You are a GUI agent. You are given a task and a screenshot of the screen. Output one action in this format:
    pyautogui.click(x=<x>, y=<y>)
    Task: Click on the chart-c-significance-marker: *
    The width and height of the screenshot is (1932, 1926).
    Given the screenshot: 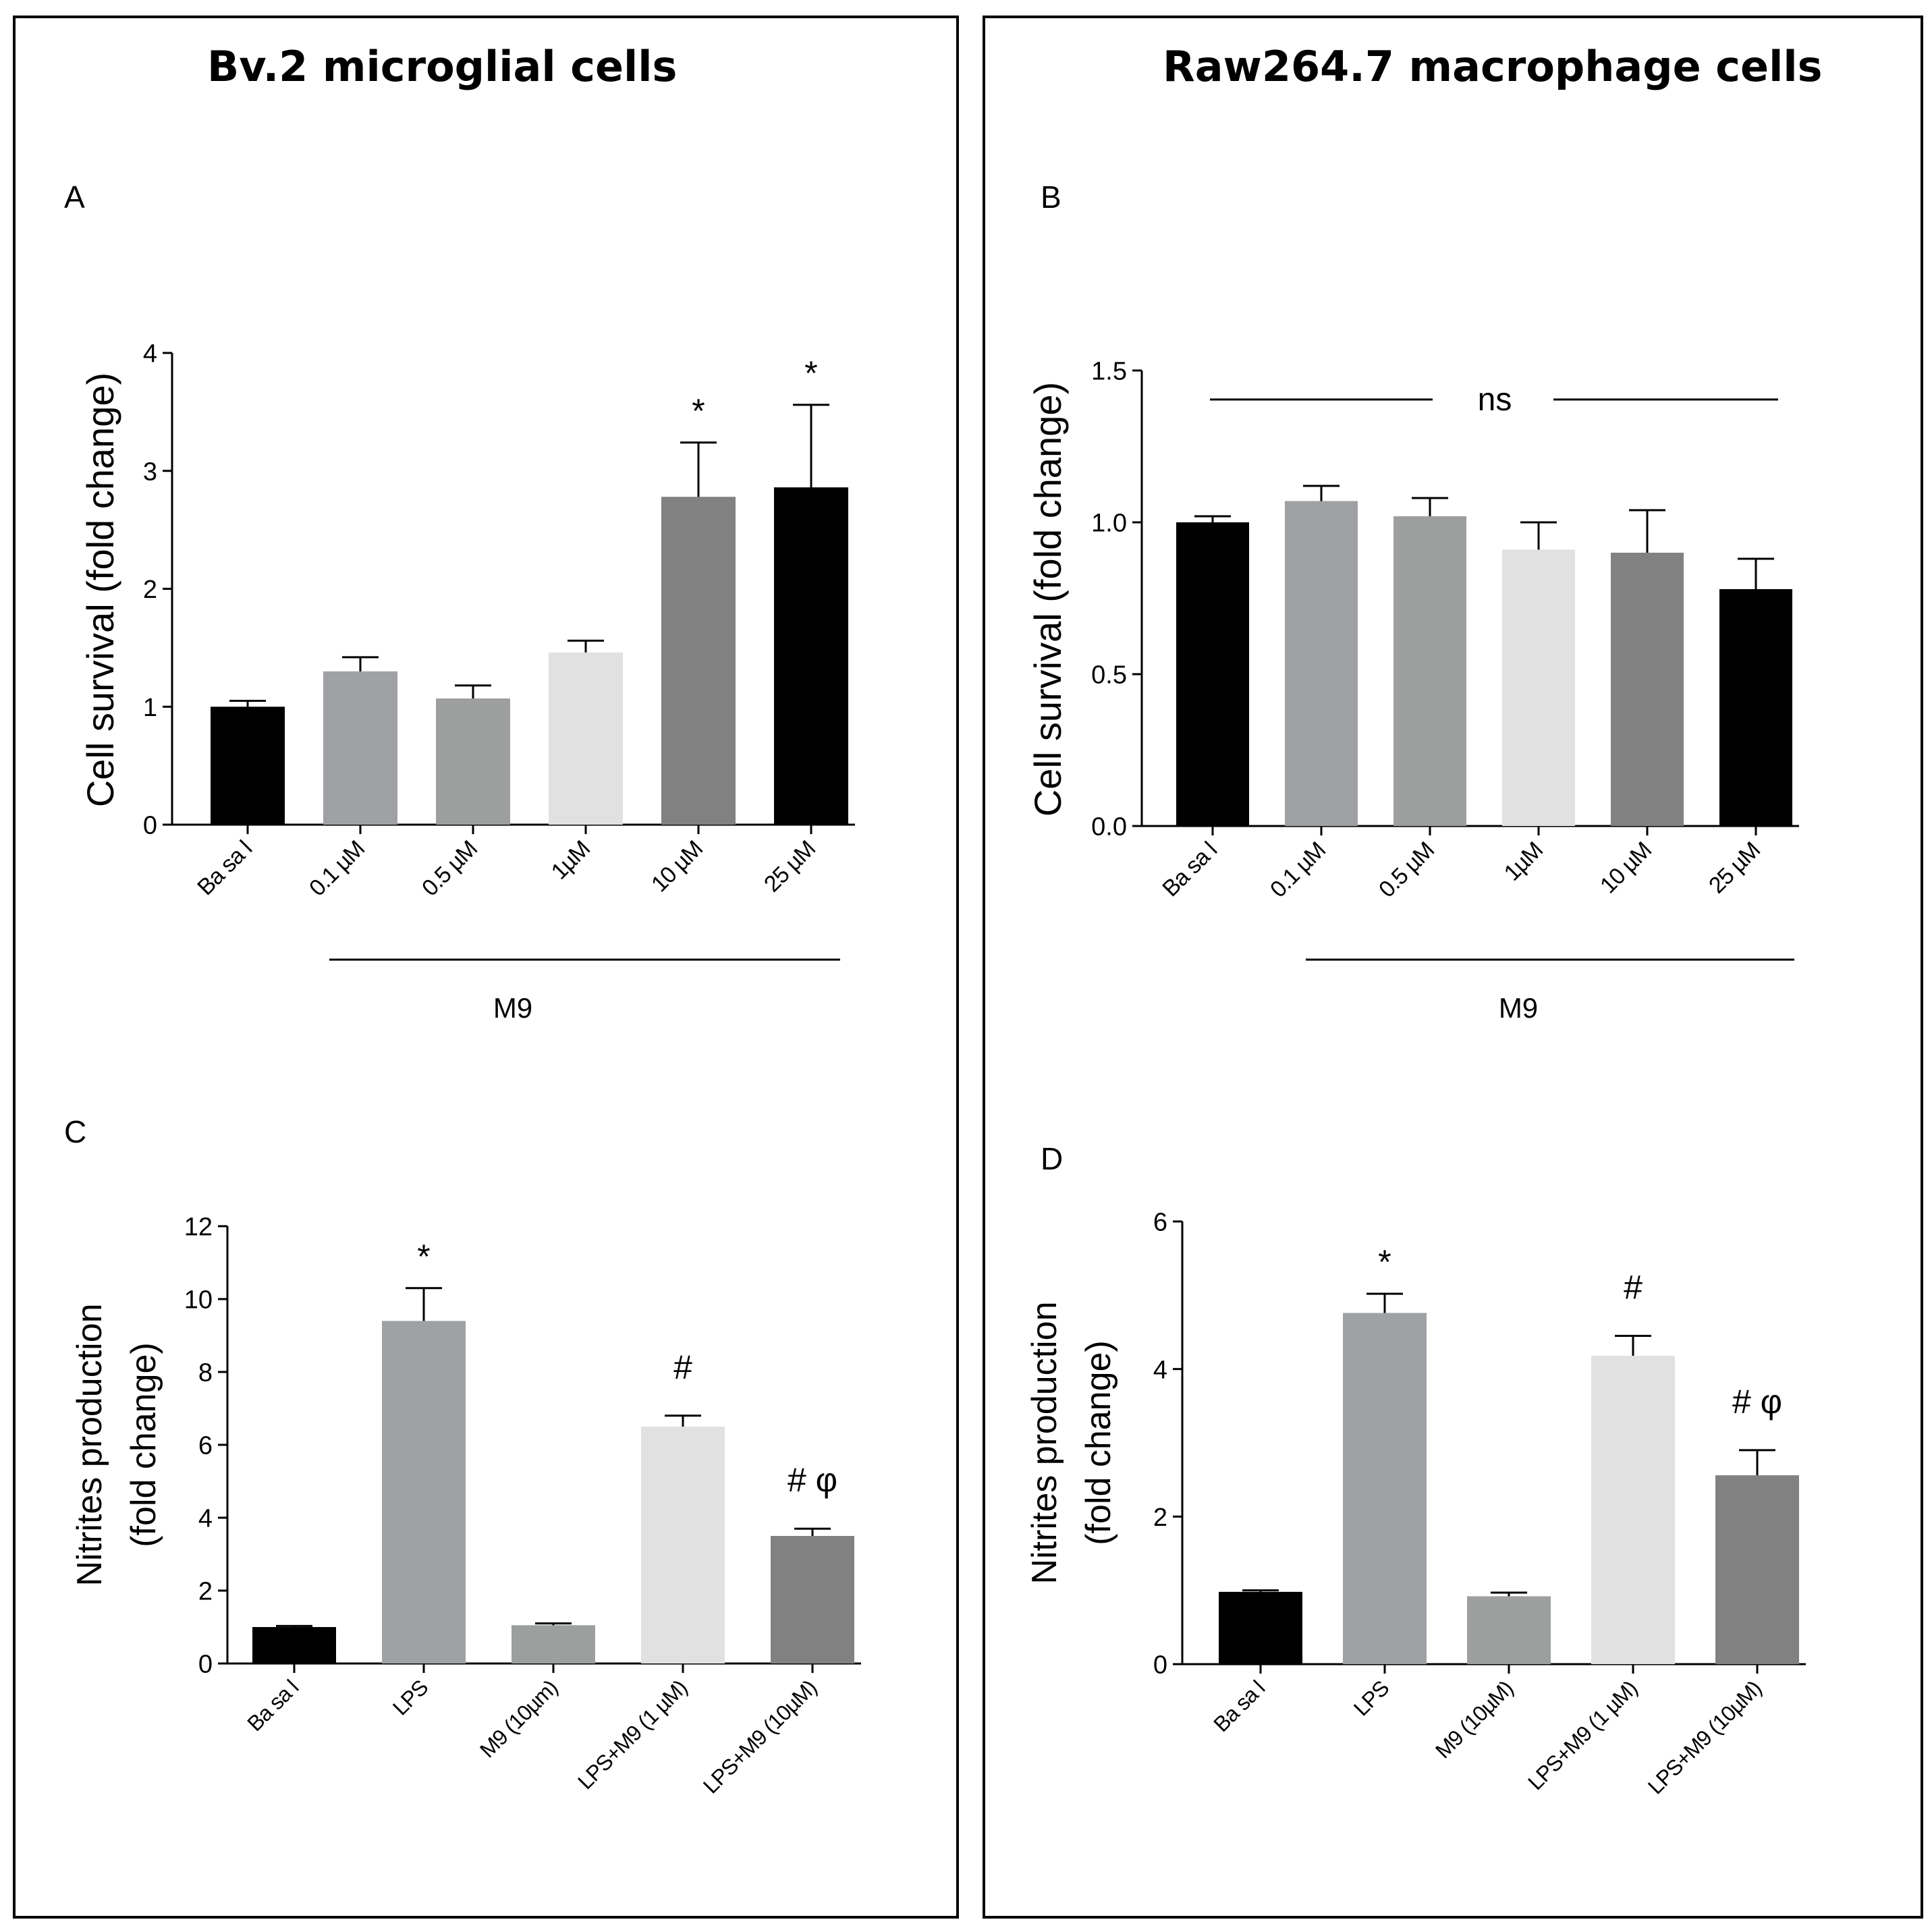 What is the action you would take?
    pyautogui.click(x=423, y=1256)
    